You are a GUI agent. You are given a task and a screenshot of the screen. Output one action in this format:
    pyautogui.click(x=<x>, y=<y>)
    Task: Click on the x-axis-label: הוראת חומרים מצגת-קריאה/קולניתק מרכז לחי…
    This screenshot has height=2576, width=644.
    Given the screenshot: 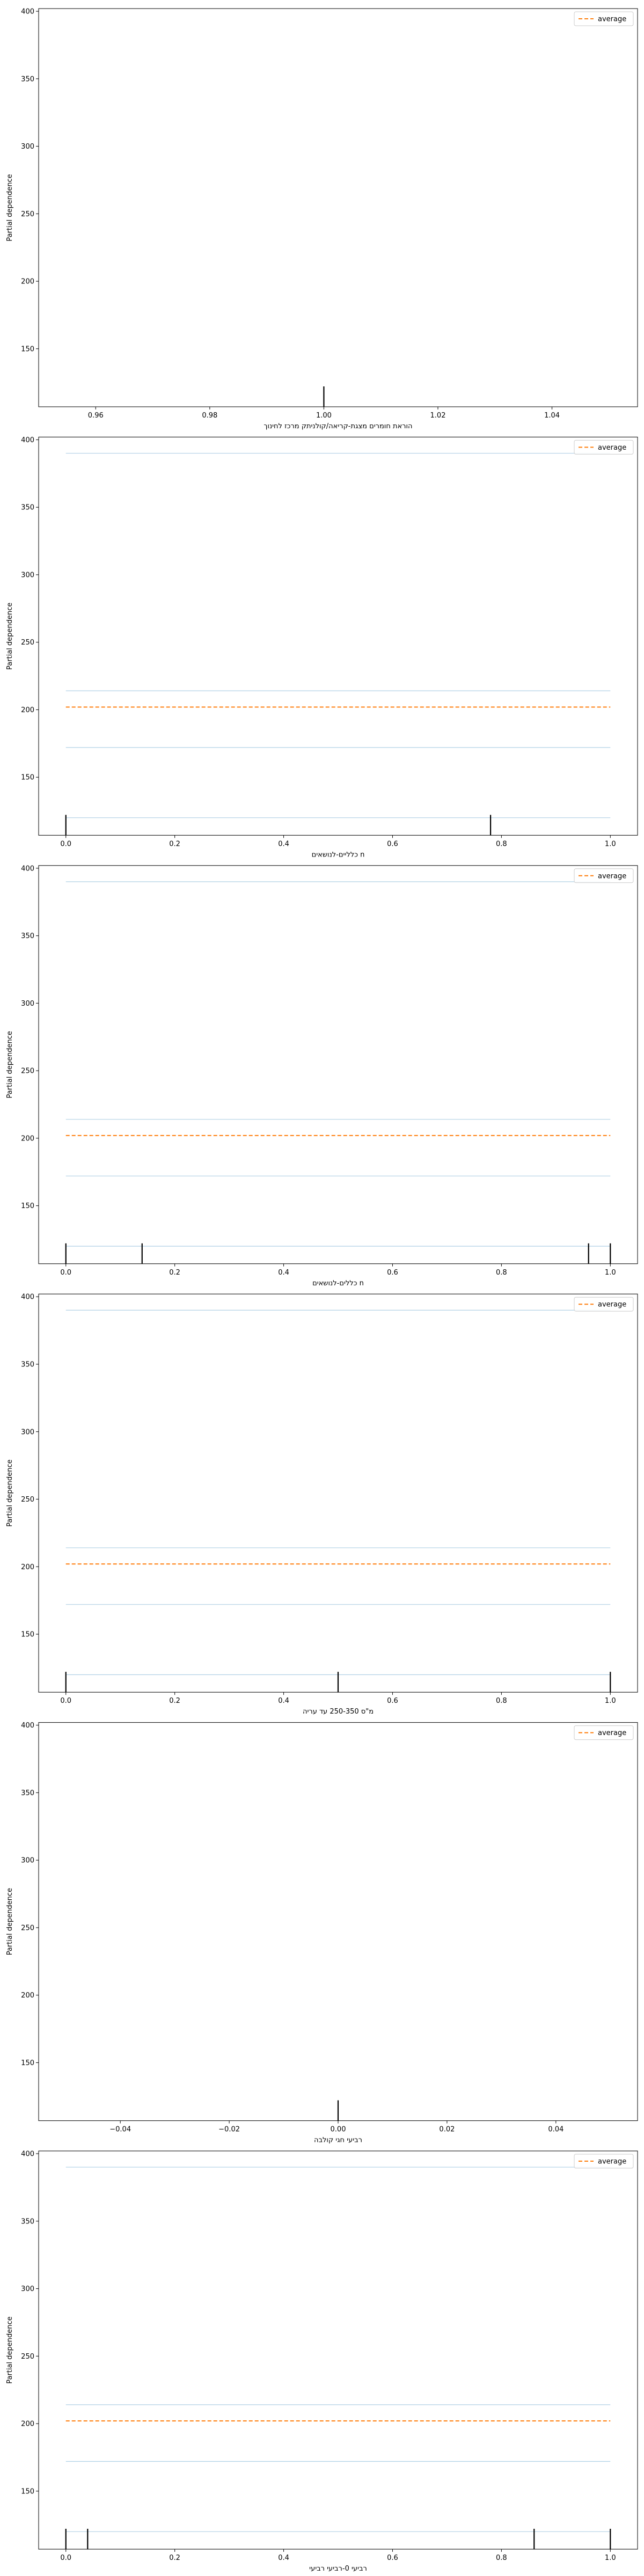 What is the action you would take?
    pyautogui.click(x=338, y=426)
    